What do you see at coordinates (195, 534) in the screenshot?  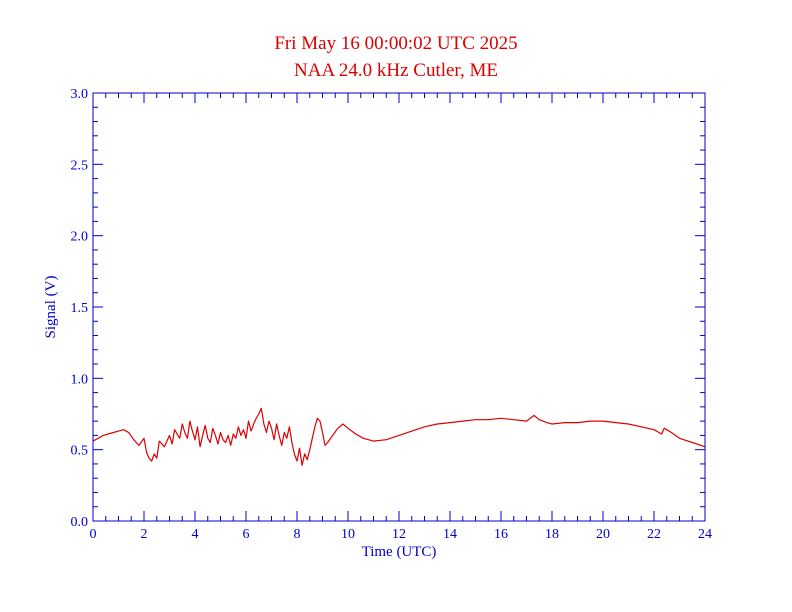 I see `x-tick-label: 4` at bounding box center [195, 534].